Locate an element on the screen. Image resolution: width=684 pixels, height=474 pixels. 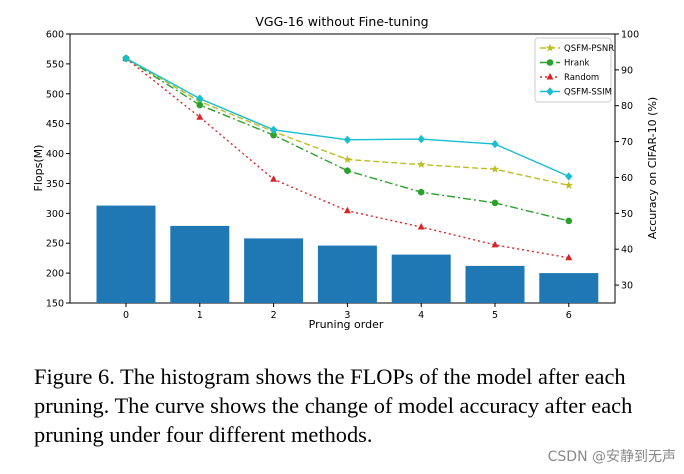
left-tick-label: 600 is located at coordinates (55, 35).